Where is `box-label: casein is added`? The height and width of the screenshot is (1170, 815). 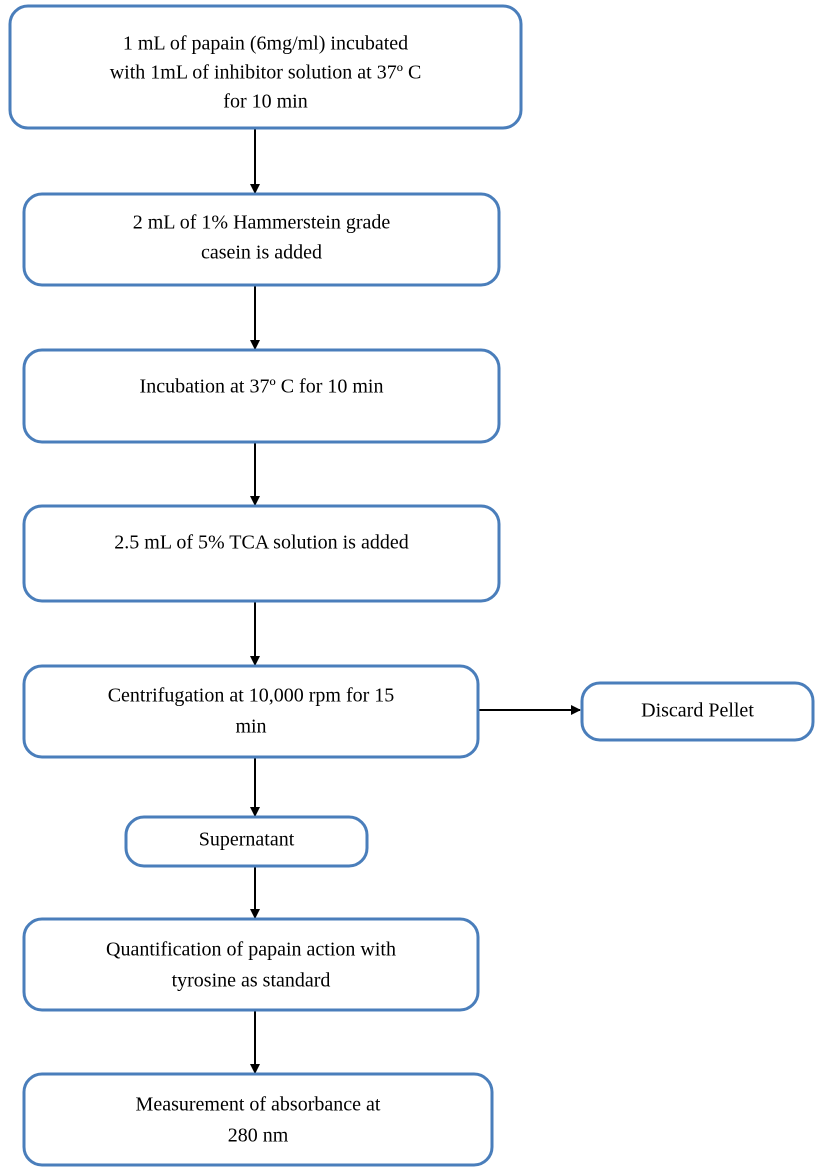 box-label: casein is added is located at coordinates (261, 253).